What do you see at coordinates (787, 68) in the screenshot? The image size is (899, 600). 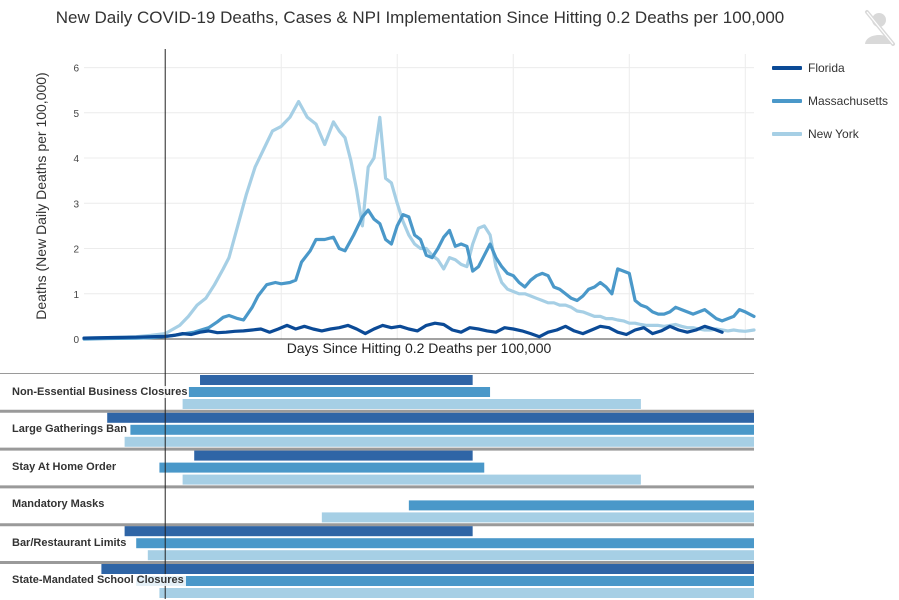 I see `legend-swatch-florida` at bounding box center [787, 68].